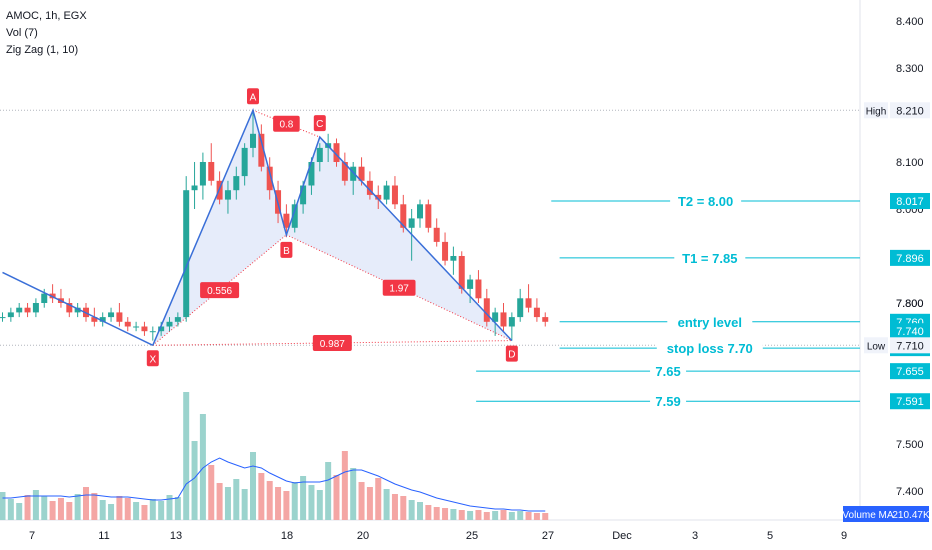 Image resolution: width=932 pixels, height=550 pixels. What do you see at coordinates (22, 33) in the screenshot?
I see `volume-indicator-label: Vol (7)` at bounding box center [22, 33].